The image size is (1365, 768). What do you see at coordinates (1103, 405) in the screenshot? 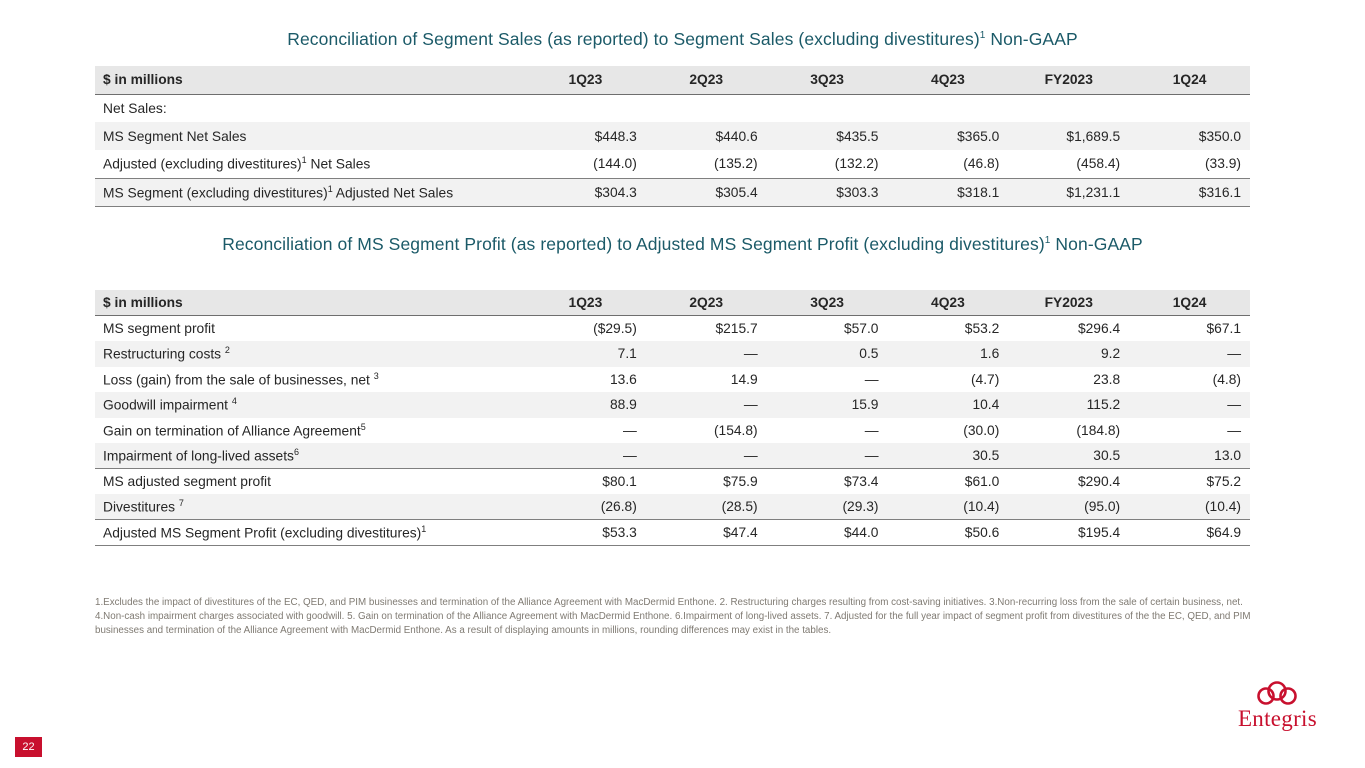
I see `cell-value: 115.2` at bounding box center [1103, 405].